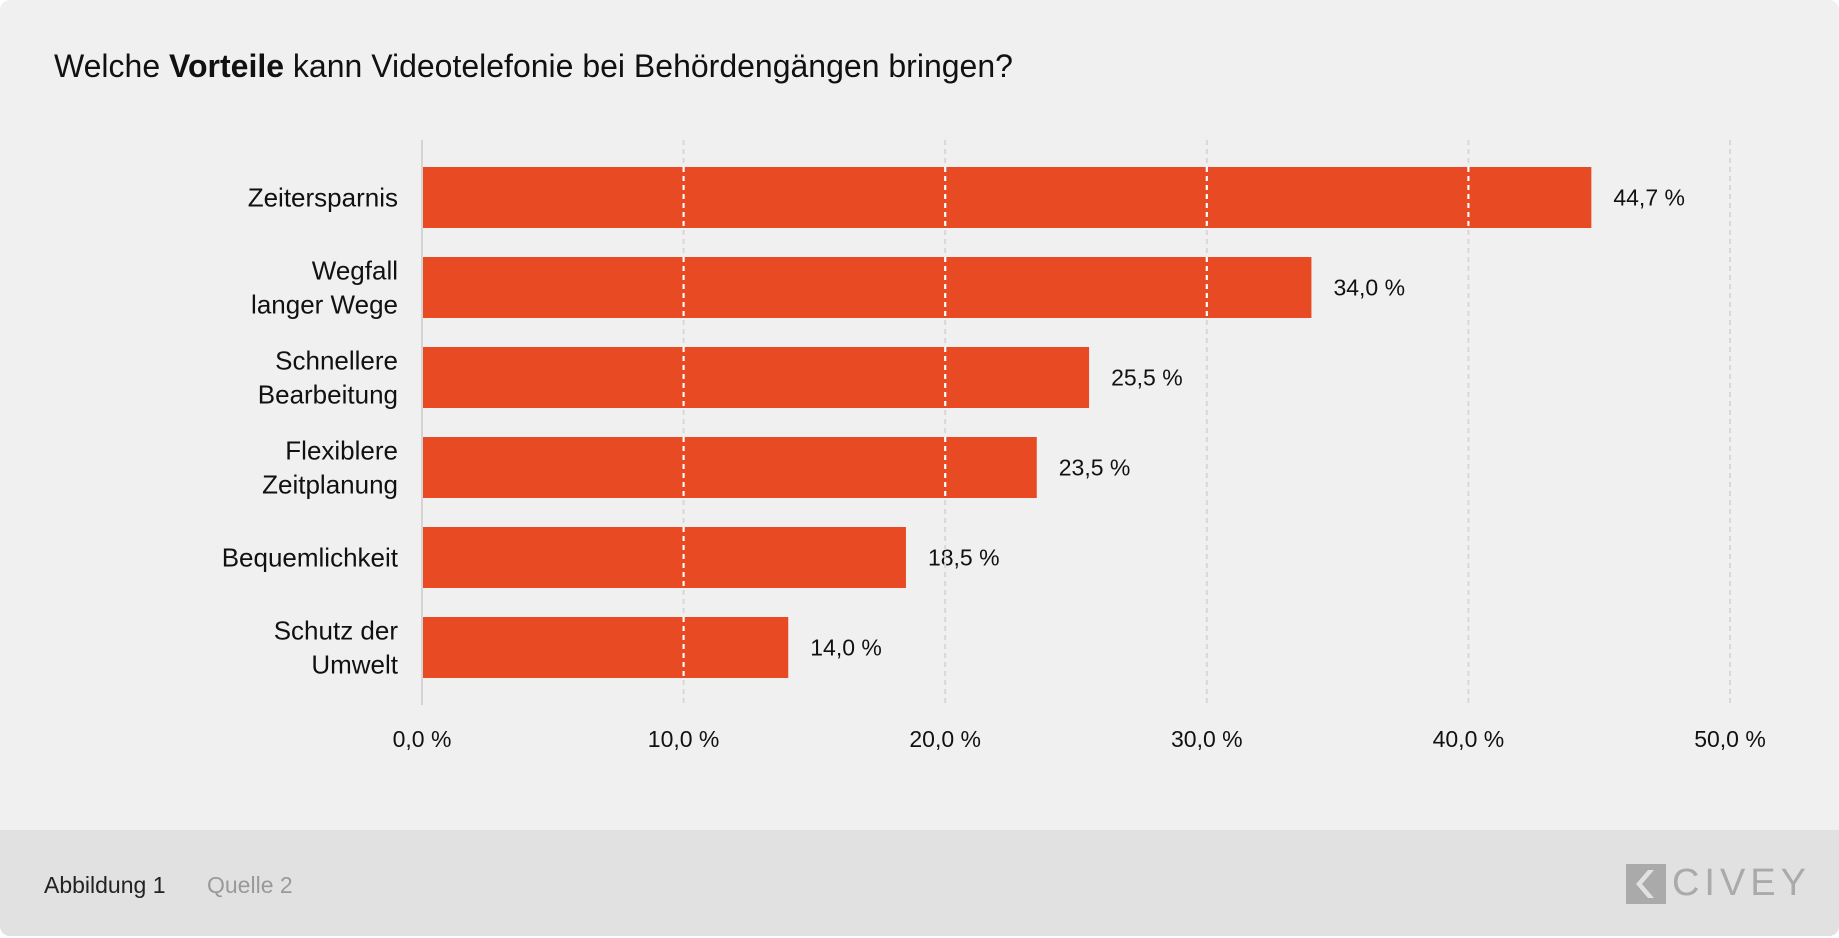  What do you see at coordinates (112, 66) in the screenshot?
I see `title-text: Welche` at bounding box center [112, 66].